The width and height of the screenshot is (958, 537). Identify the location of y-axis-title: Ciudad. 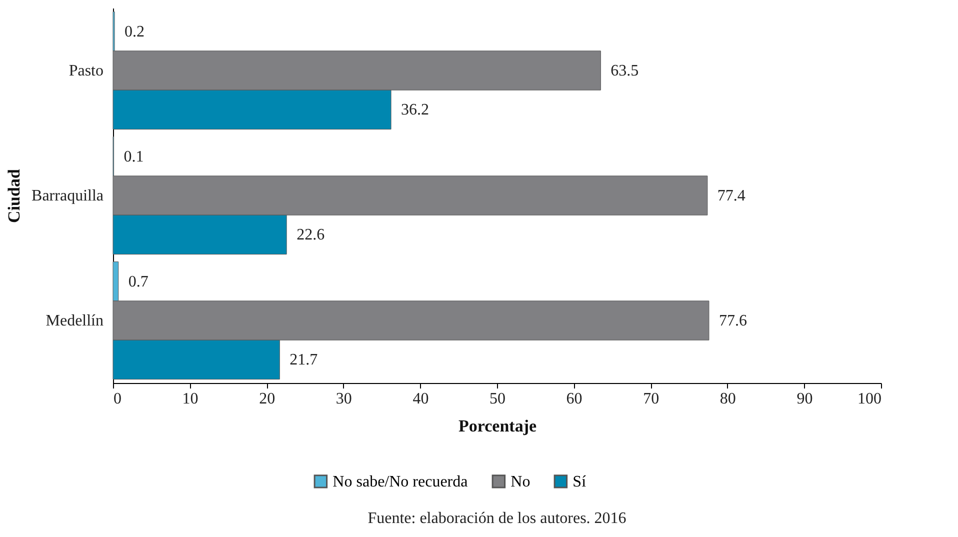
(14, 195).